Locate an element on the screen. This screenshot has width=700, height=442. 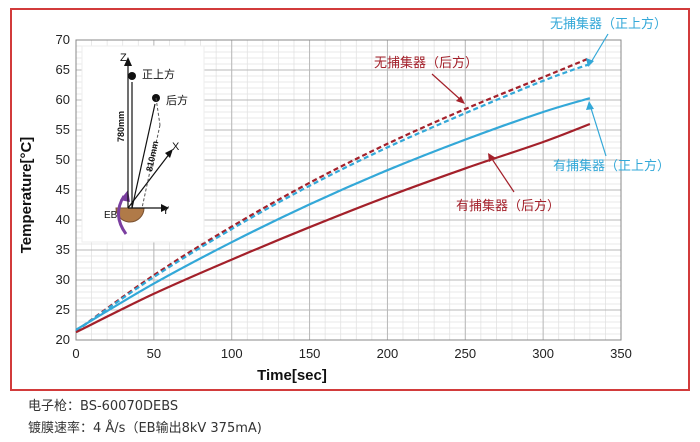
y-axis-title: Temperature[°C] is located at coordinates (26, 195).